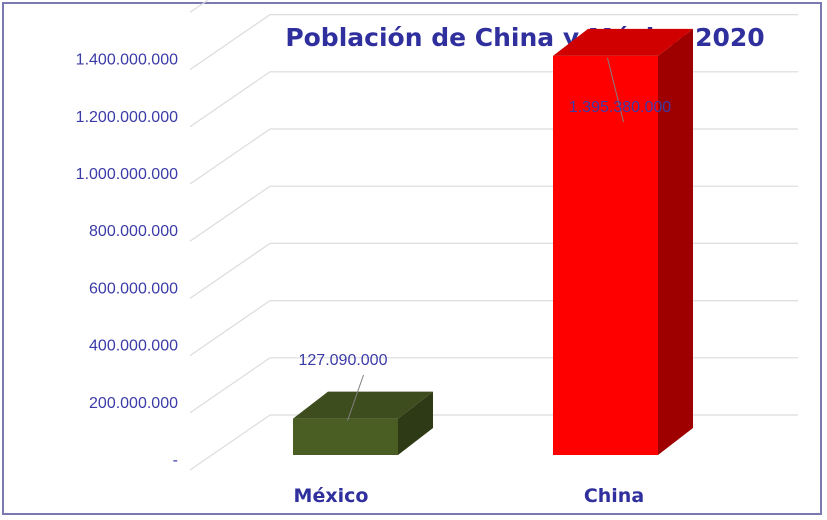 The image size is (827, 520). I want to click on y-tick-label: 800.000.000, so click(133, 231).